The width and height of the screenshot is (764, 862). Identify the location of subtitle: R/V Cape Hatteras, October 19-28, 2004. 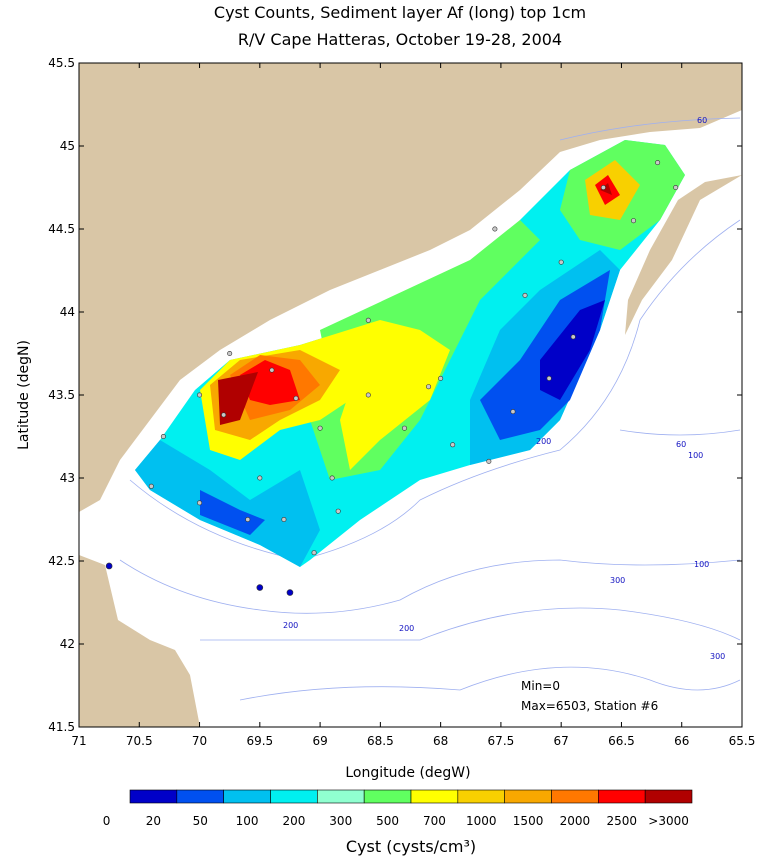
(400, 39).